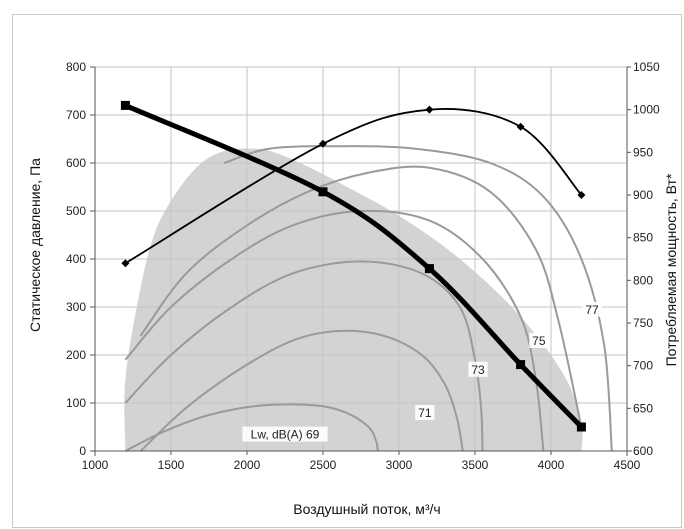  Describe the element at coordinates (643, 323) in the screenshot. I see `y2-tick-label: 750` at that location.